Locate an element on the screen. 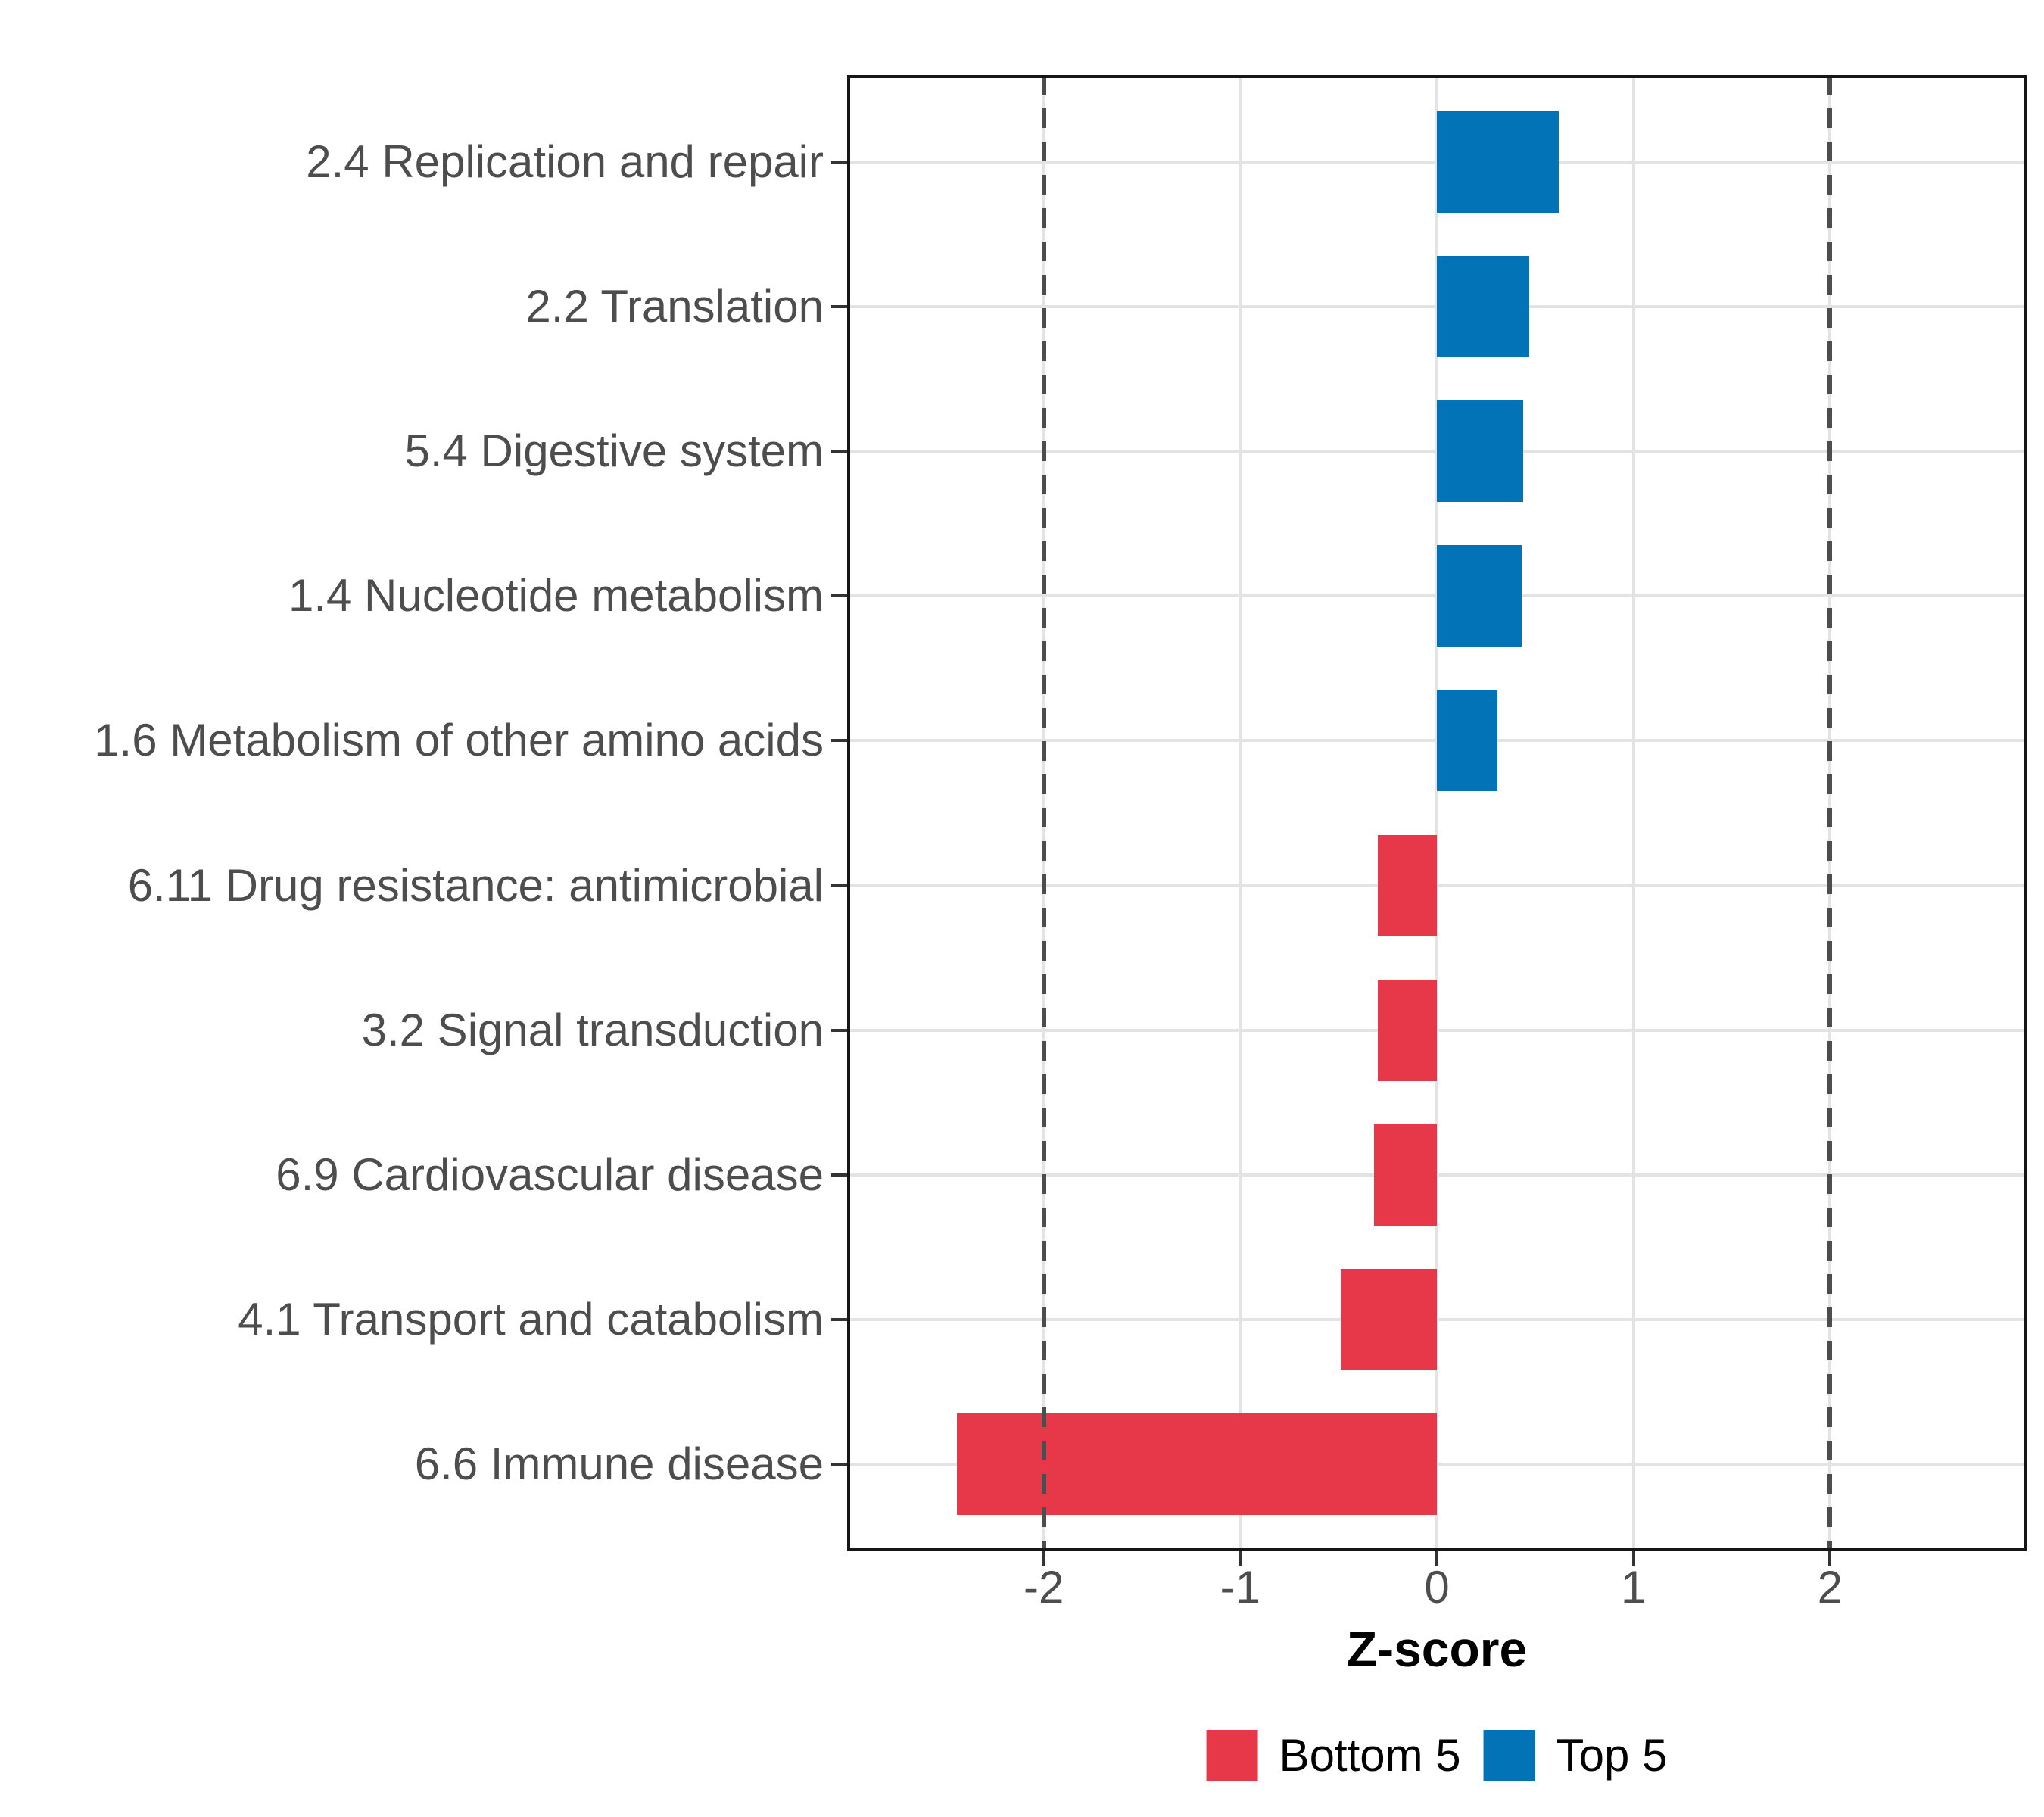  y-axis-label: 2.2 Translation is located at coordinates (674, 306).